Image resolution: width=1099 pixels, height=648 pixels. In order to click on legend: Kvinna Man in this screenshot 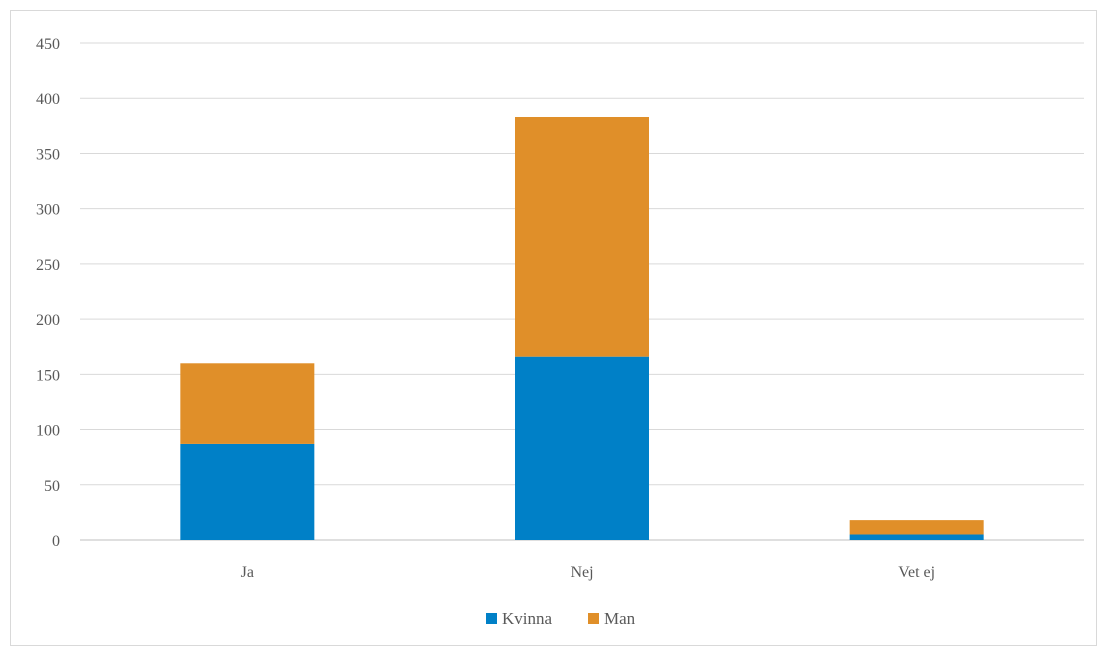, I will do `click(561, 618)`.